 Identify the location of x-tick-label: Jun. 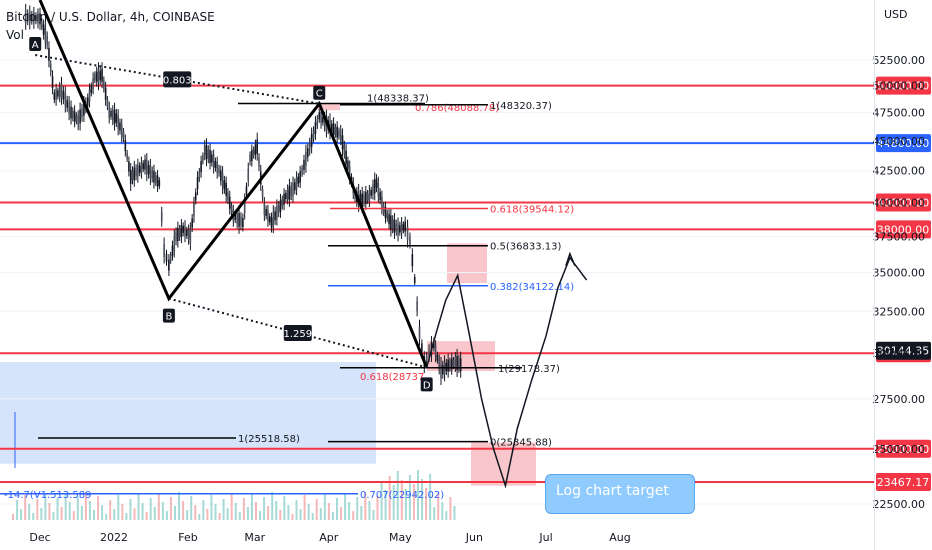
(474, 537).